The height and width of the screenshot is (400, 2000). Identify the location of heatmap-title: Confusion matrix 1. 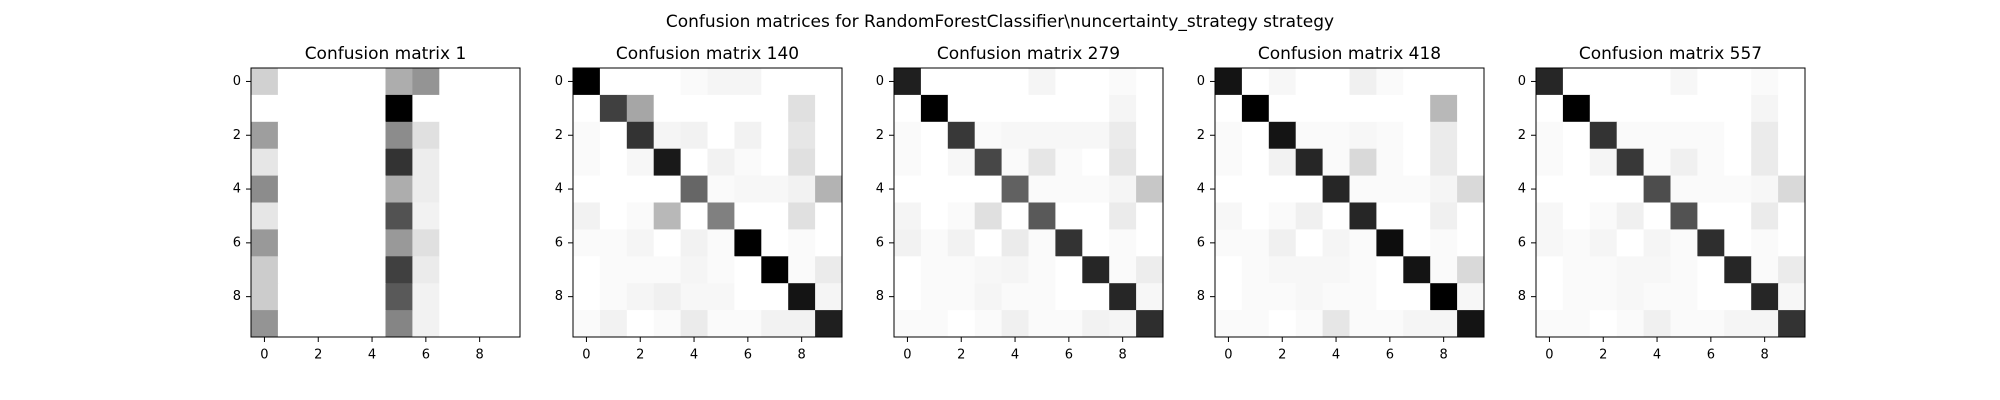
(386, 54).